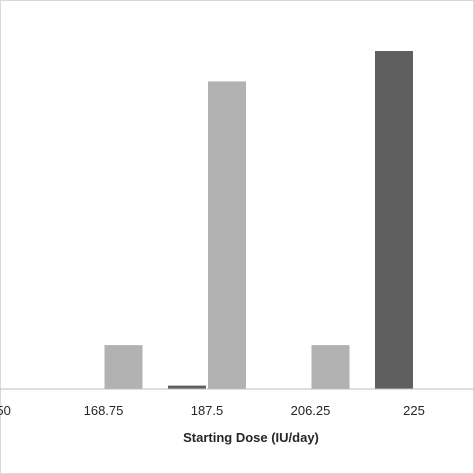  What do you see at coordinates (311, 410) in the screenshot?
I see `x-tick-label: 206.25` at bounding box center [311, 410].